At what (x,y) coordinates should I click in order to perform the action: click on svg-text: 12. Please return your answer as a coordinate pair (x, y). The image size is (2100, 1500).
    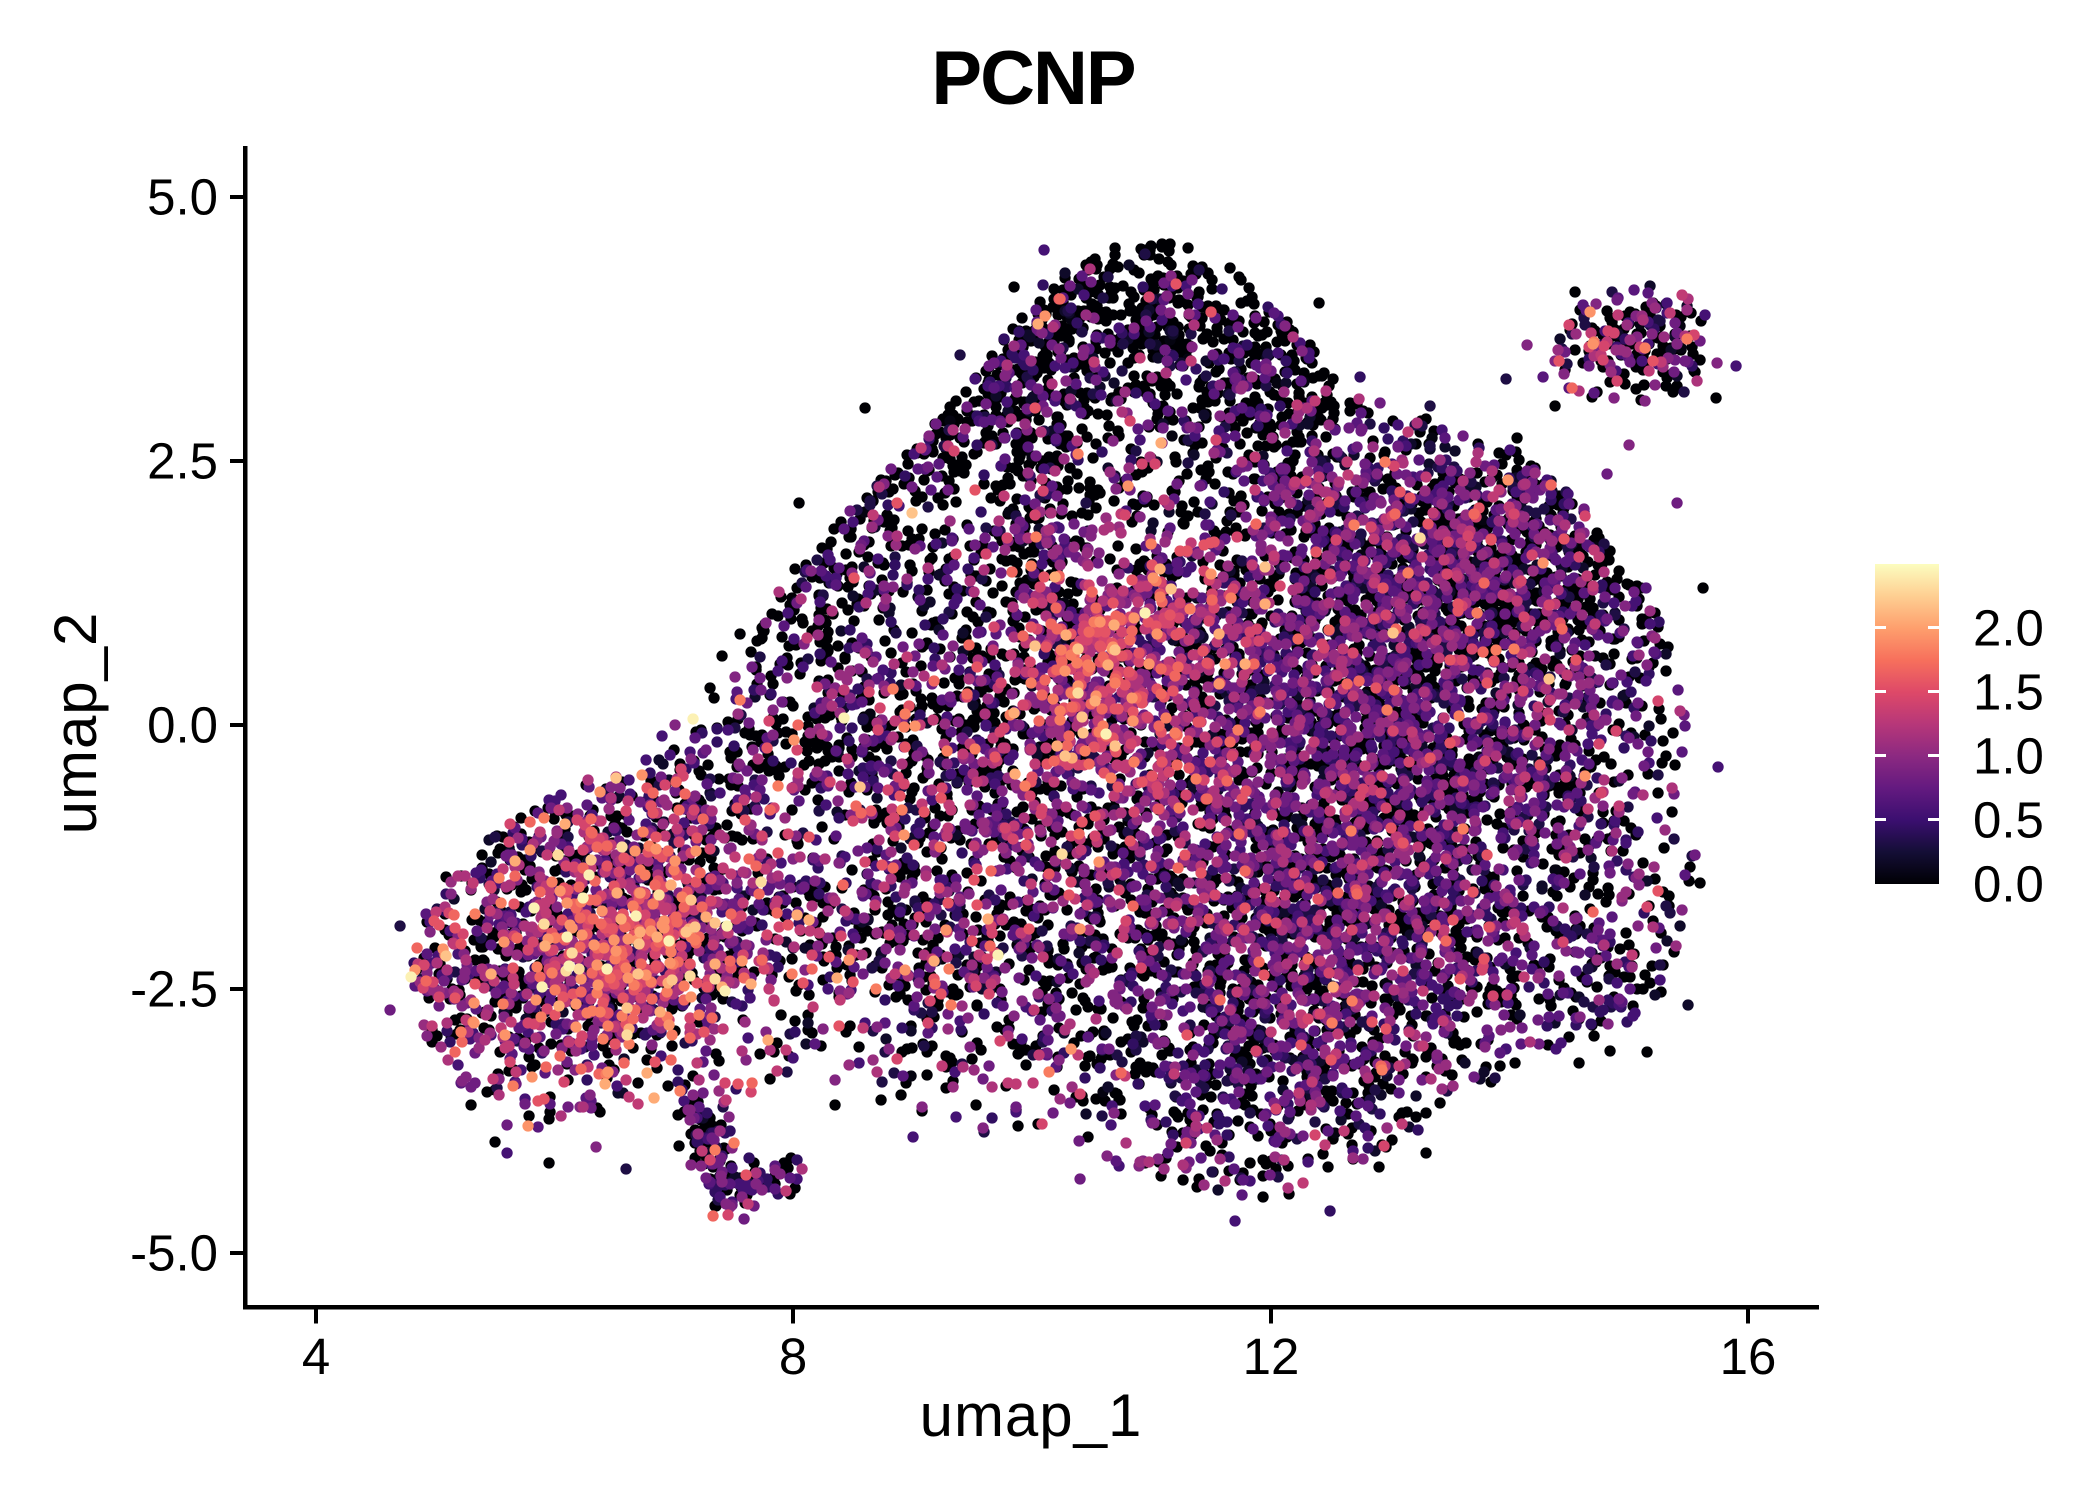
    Looking at the image, I should click on (1271, 1356).